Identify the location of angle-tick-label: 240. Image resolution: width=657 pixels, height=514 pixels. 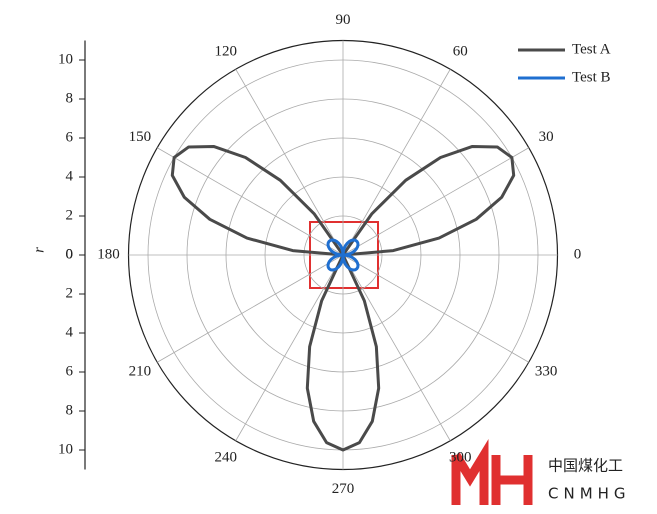
(226, 458).